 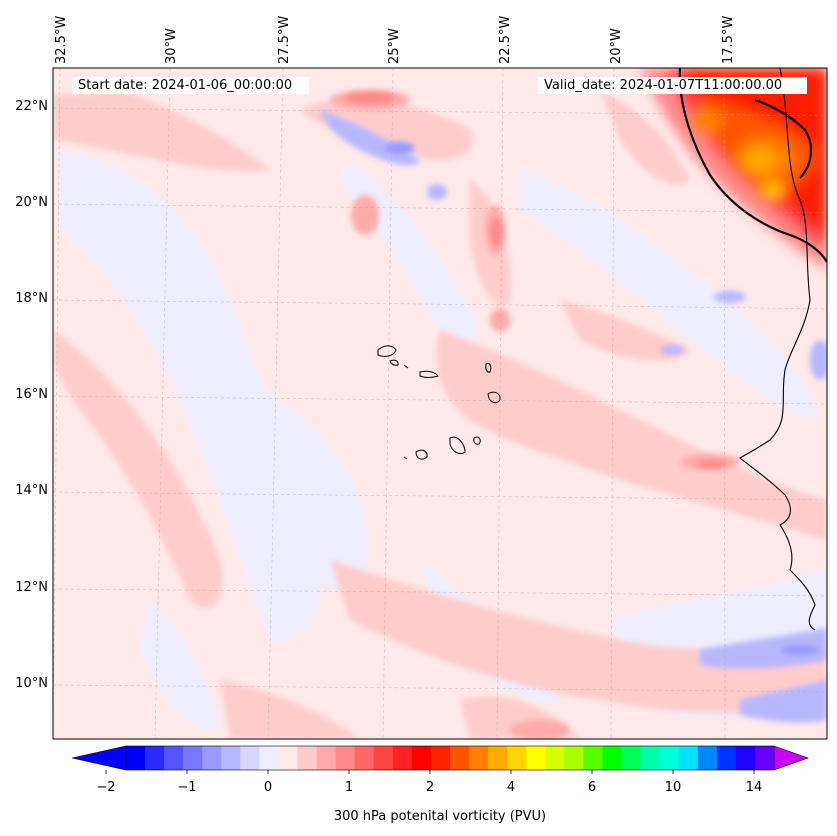 I want to click on colorbar-tick: 2, so click(x=430, y=787).